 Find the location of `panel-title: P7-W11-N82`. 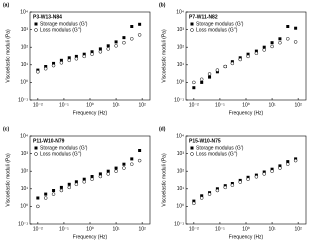

panel-title: P7-W11-N82 is located at coordinates (203, 17).